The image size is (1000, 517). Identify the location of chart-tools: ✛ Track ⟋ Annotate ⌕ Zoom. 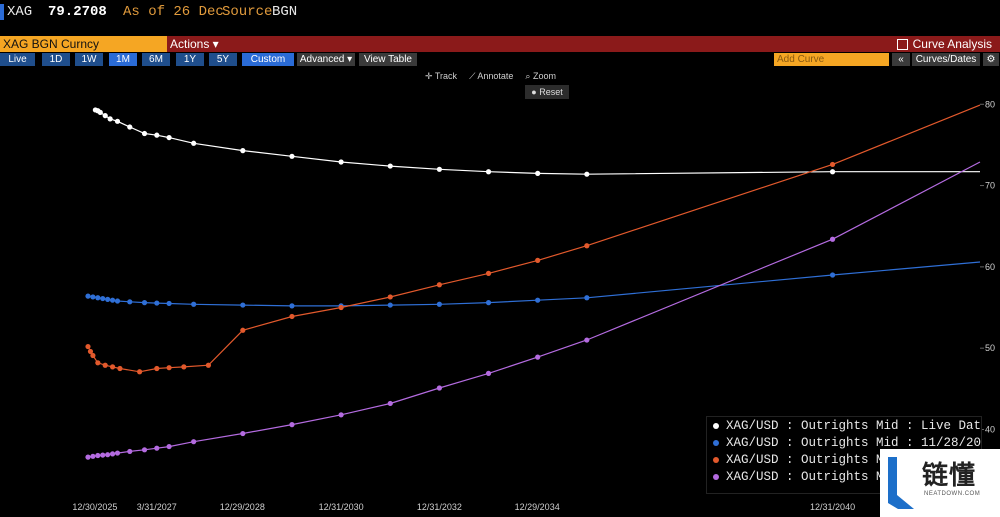
(490, 76).